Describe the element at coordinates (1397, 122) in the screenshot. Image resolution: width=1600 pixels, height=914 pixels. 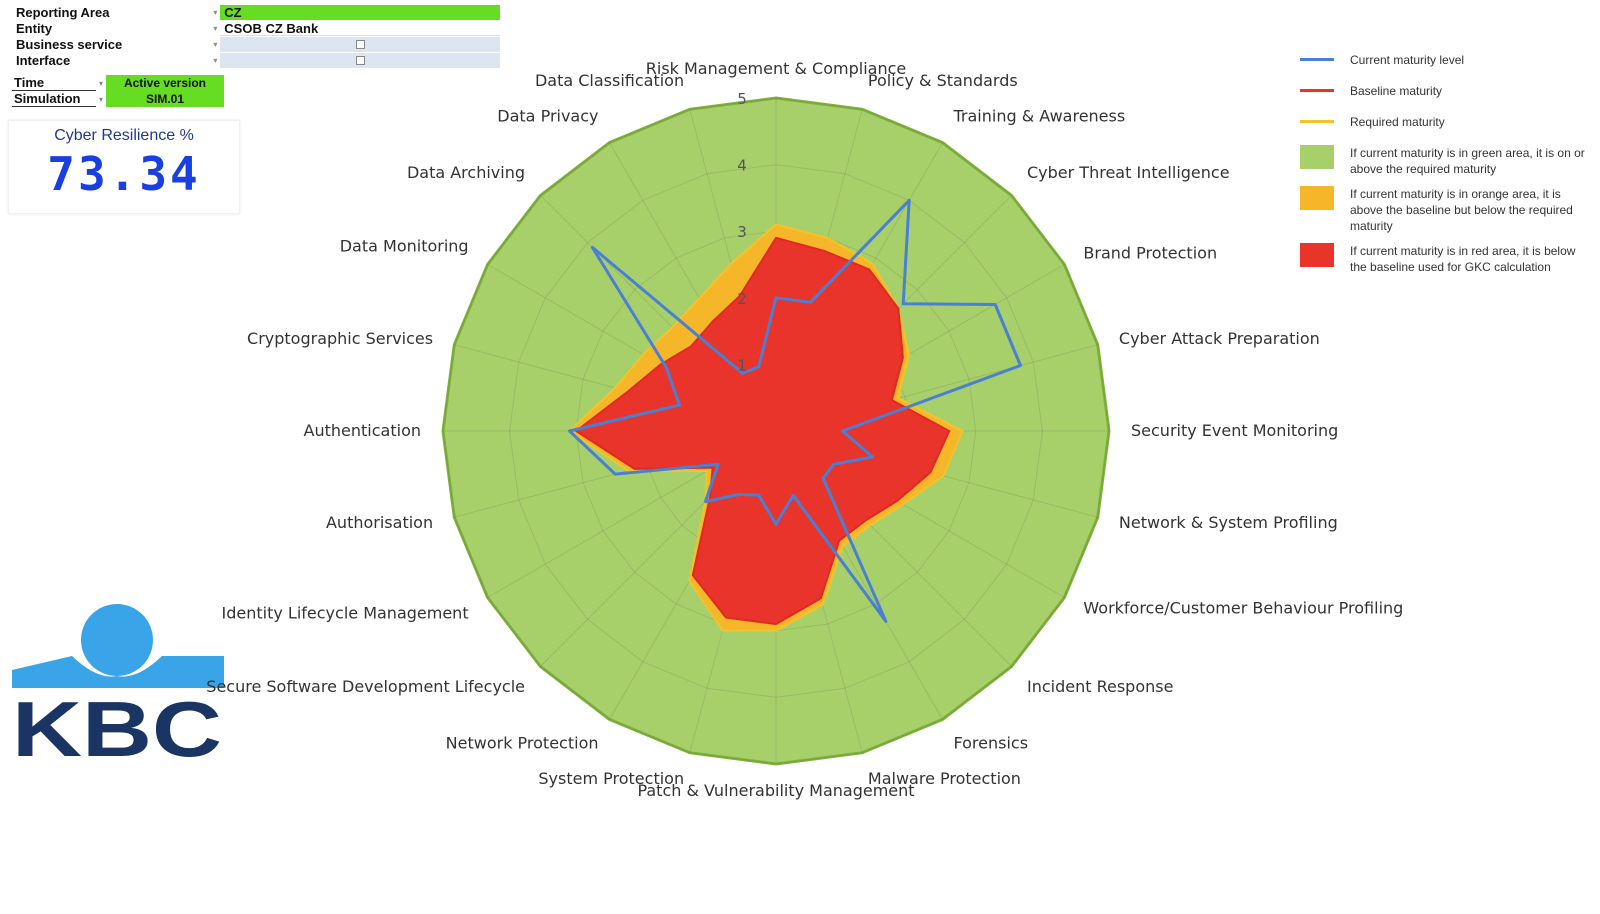
I see `legend-text: Required maturity` at that location.